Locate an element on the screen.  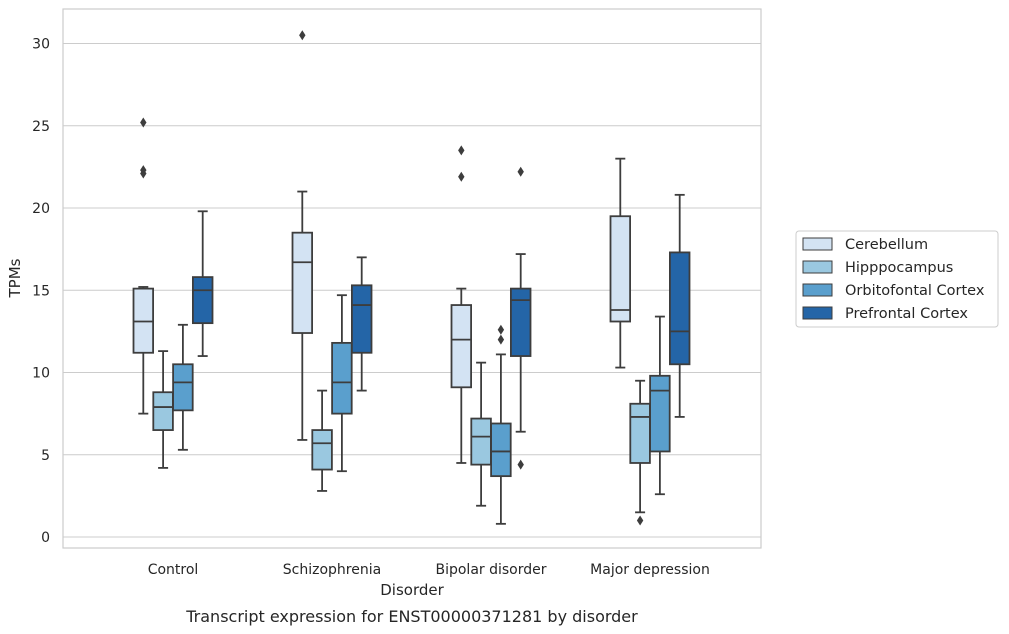
y-tick-label: 20 is located at coordinates (41, 209).